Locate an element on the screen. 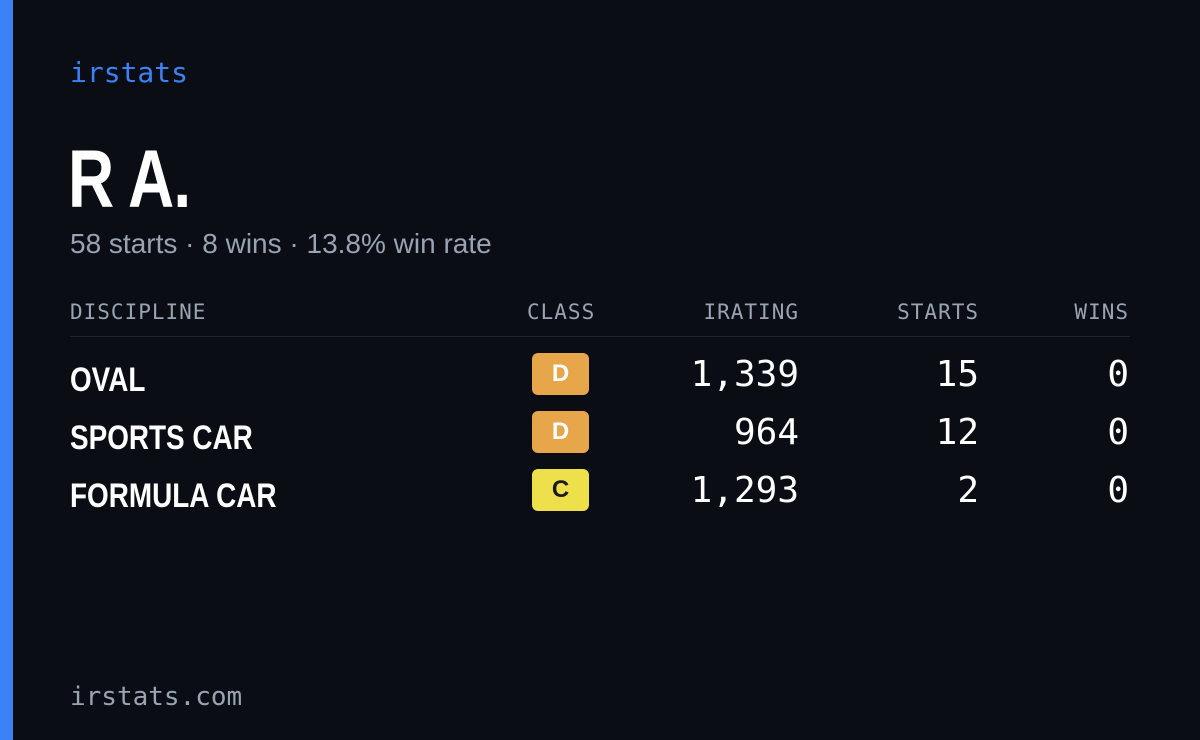 Image resolution: width=1200 pixels, height=740 pixels. header-class: CLASS is located at coordinates (561, 312).